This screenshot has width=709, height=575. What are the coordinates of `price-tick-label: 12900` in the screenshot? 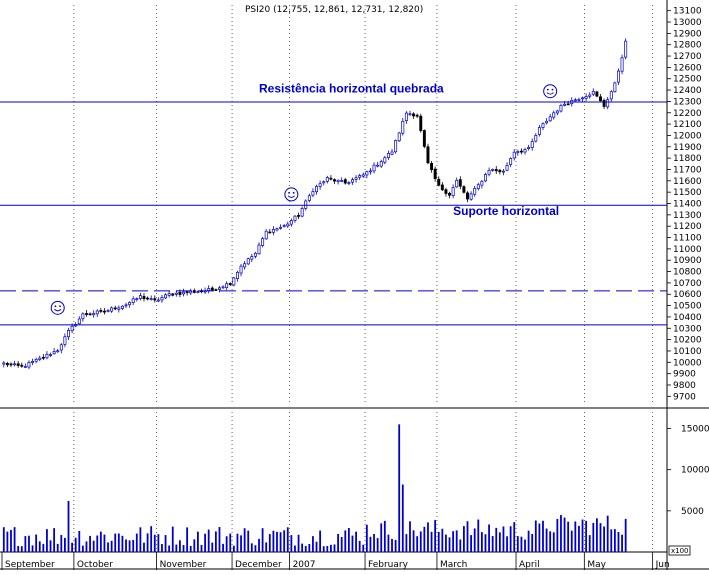 It's located at (687, 34).